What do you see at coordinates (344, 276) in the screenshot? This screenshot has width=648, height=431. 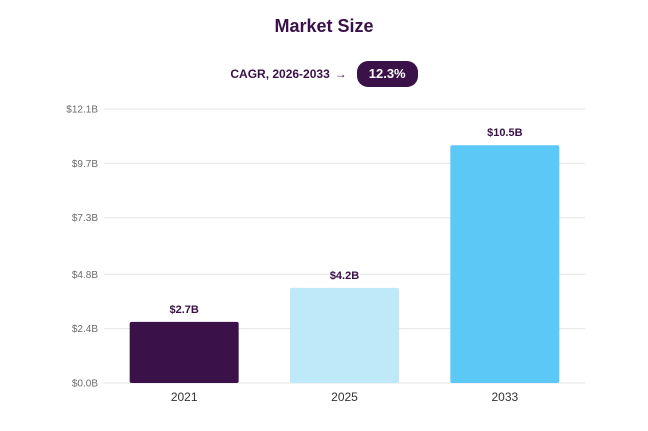 I see `data-label: $4.2B` at bounding box center [344, 276].